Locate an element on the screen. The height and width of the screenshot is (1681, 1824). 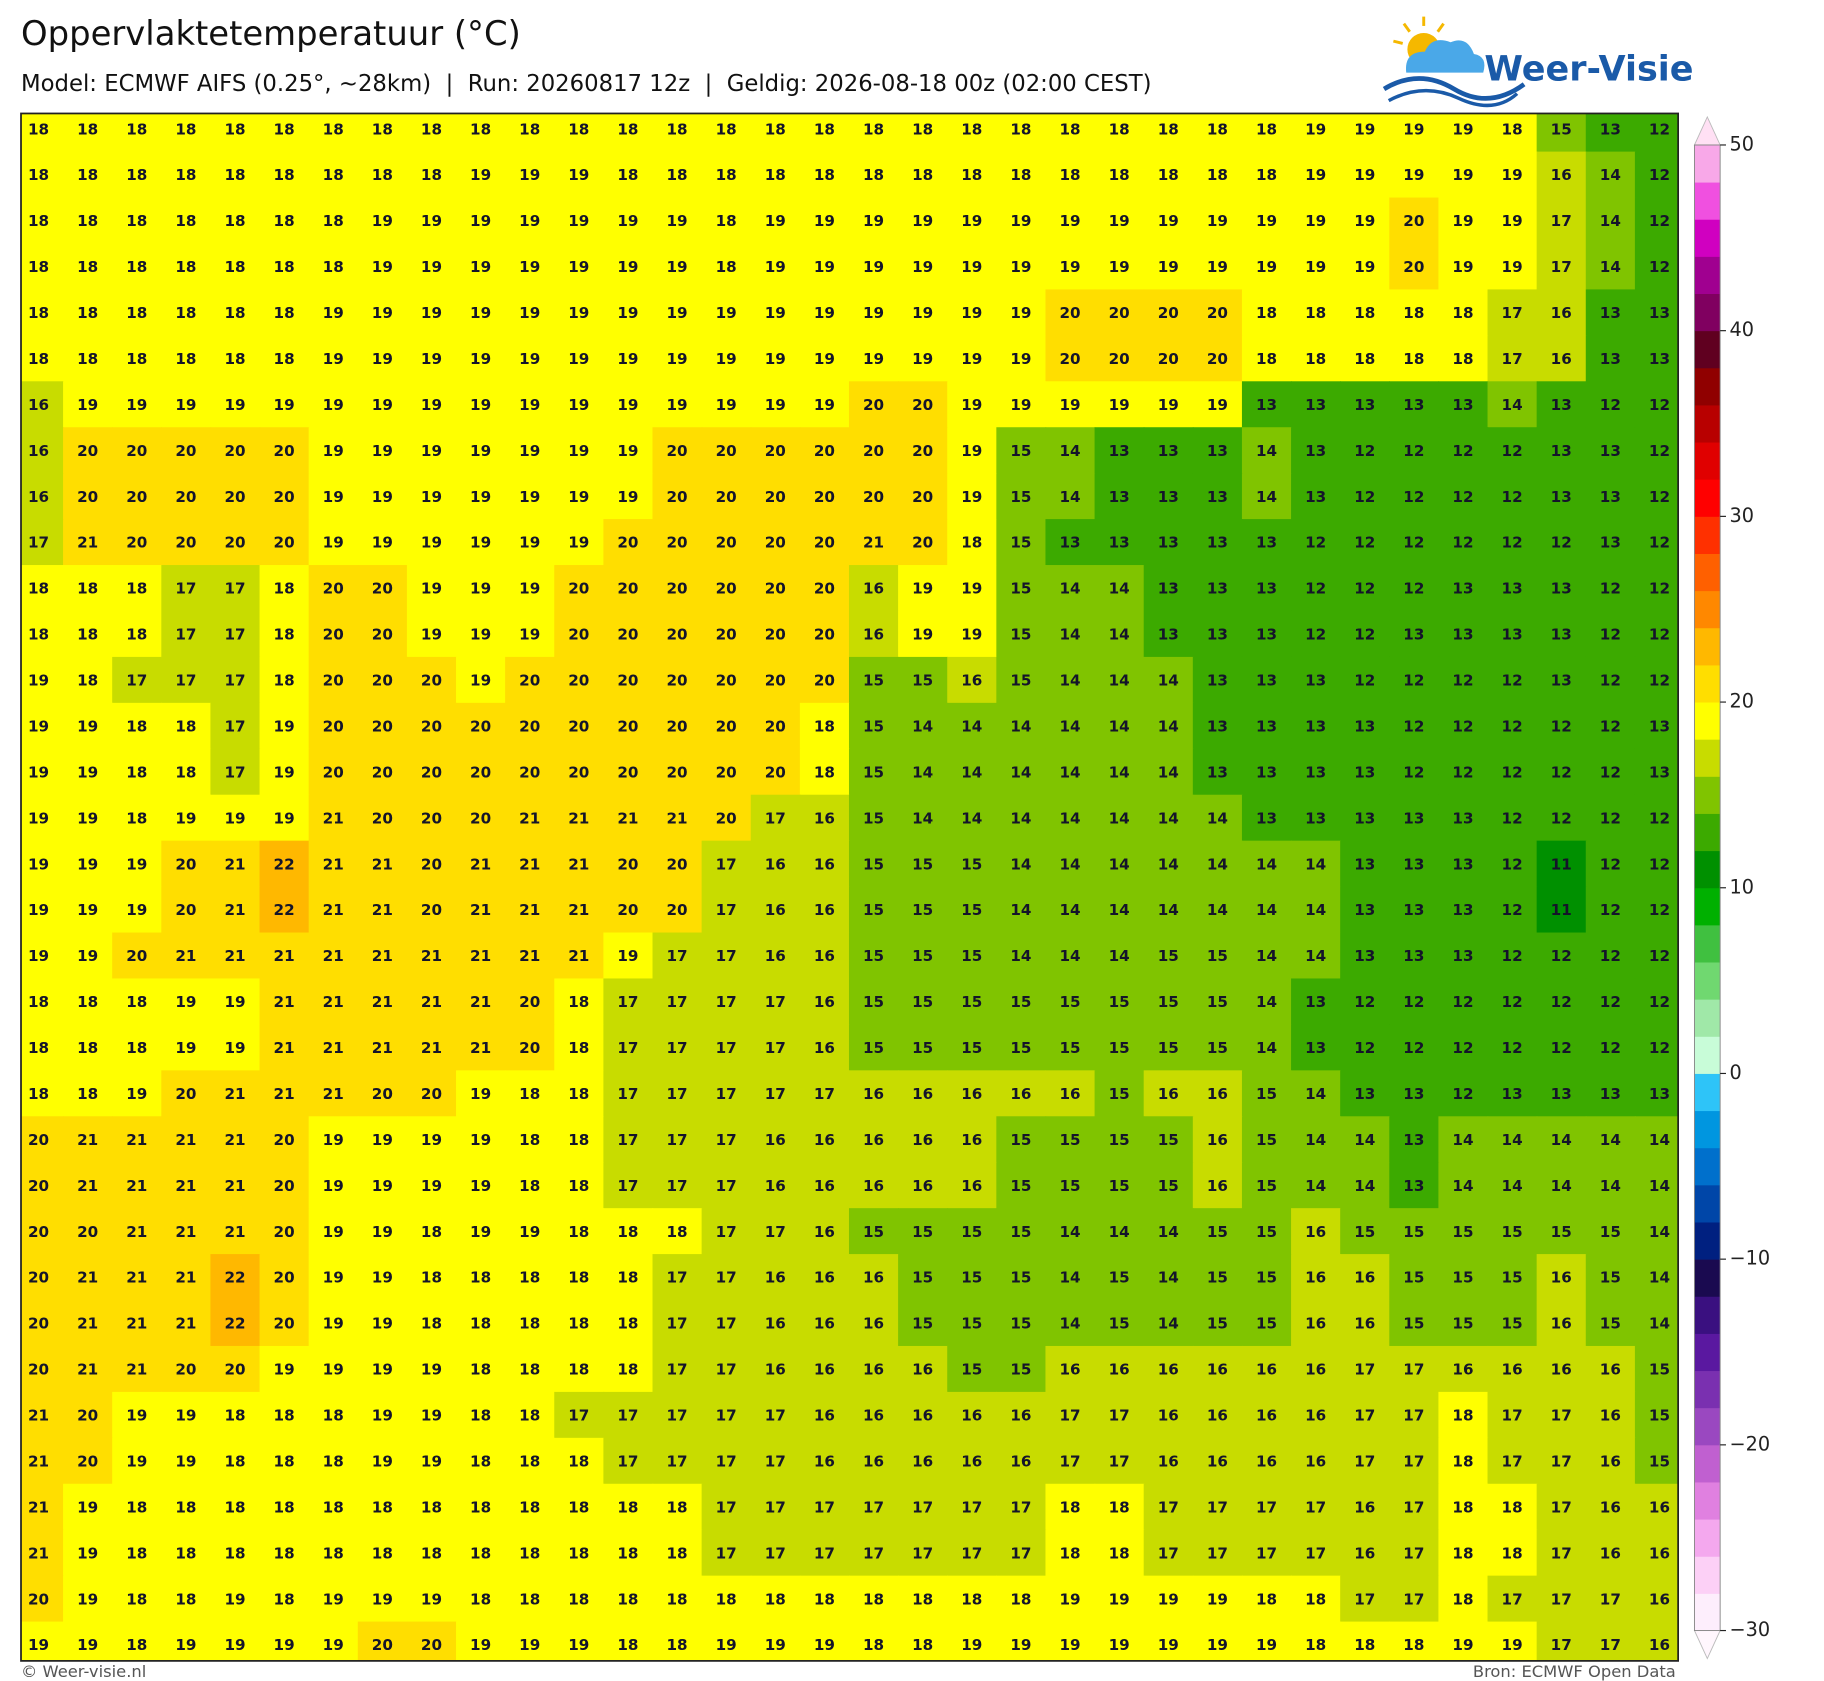
temperature-label: 21 is located at coordinates (87, 1278).